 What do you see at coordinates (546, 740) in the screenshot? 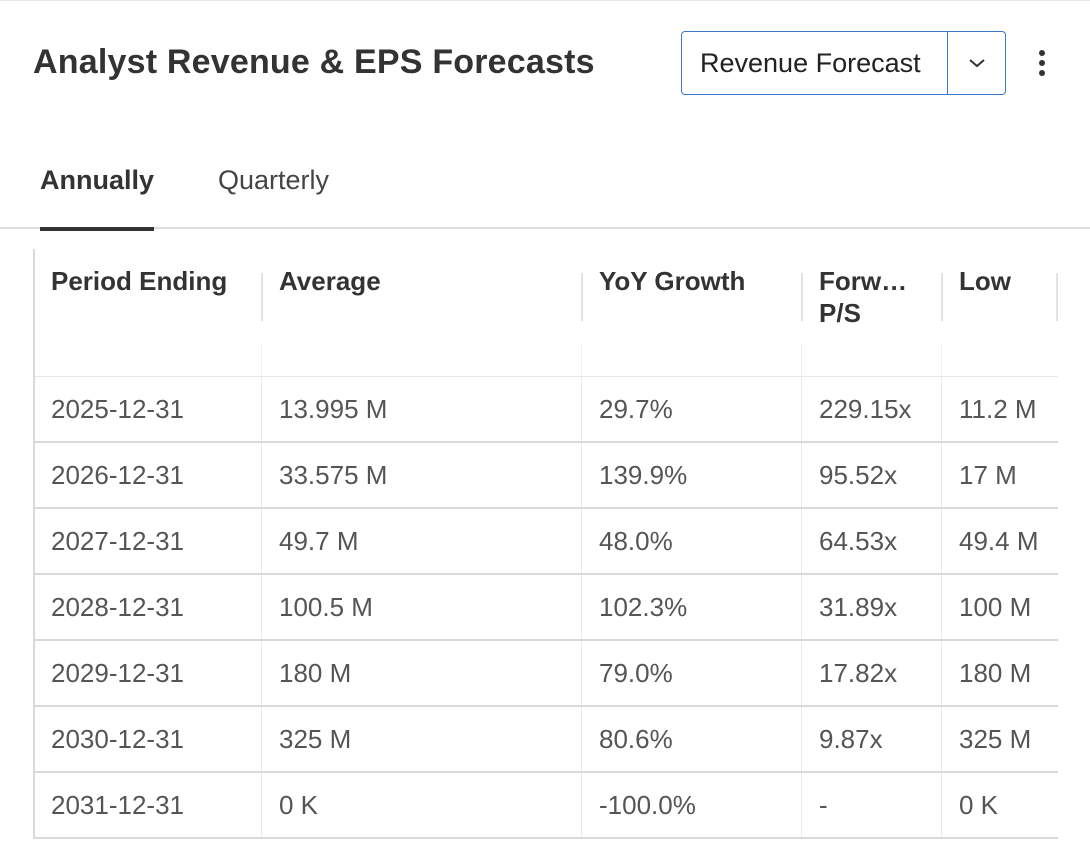
I see `table-row: 2030-12-31 325 M 80.6% 9.87x 325 M` at bounding box center [546, 740].